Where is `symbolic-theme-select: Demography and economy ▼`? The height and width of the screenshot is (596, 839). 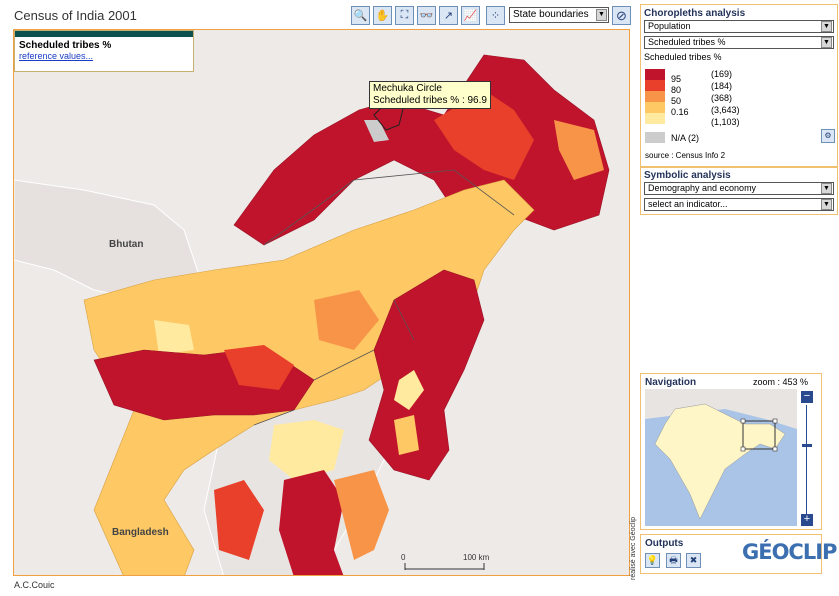
symbolic-theme-select: Demography and economy ▼ is located at coordinates (739, 188).